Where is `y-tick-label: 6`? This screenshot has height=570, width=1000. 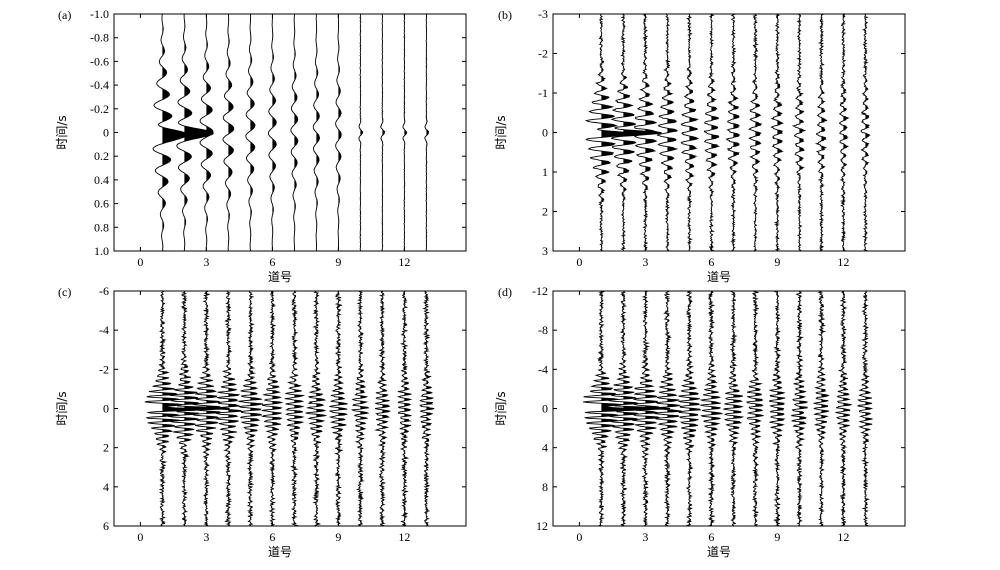 y-tick-label: 6 is located at coordinates (106, 526).